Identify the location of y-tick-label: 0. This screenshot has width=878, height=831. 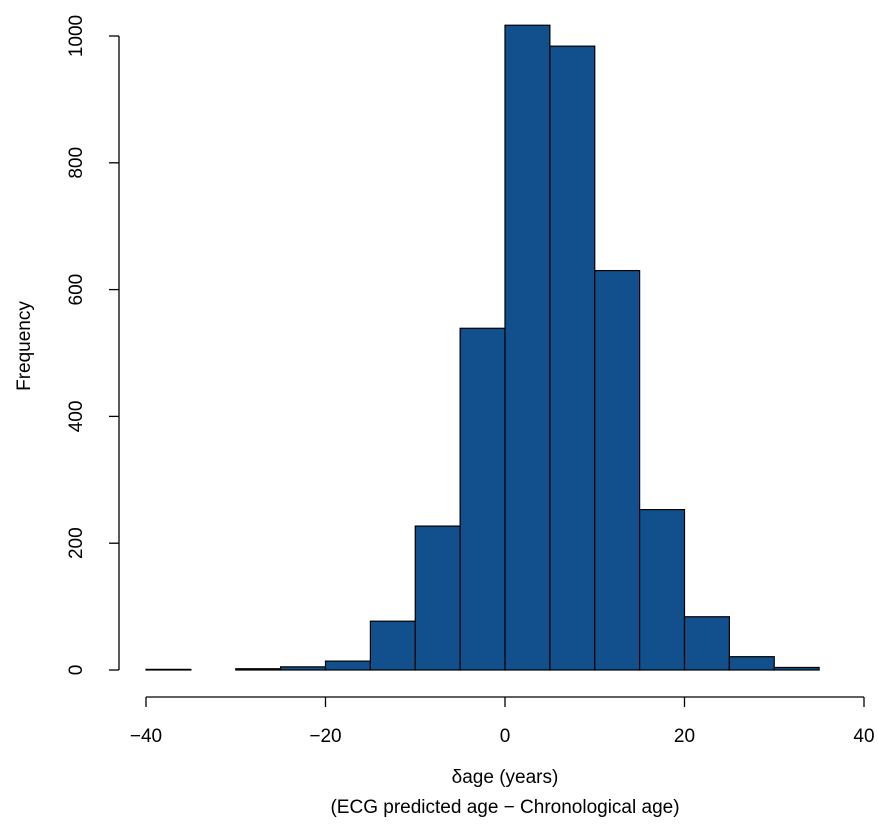
(76, 670).